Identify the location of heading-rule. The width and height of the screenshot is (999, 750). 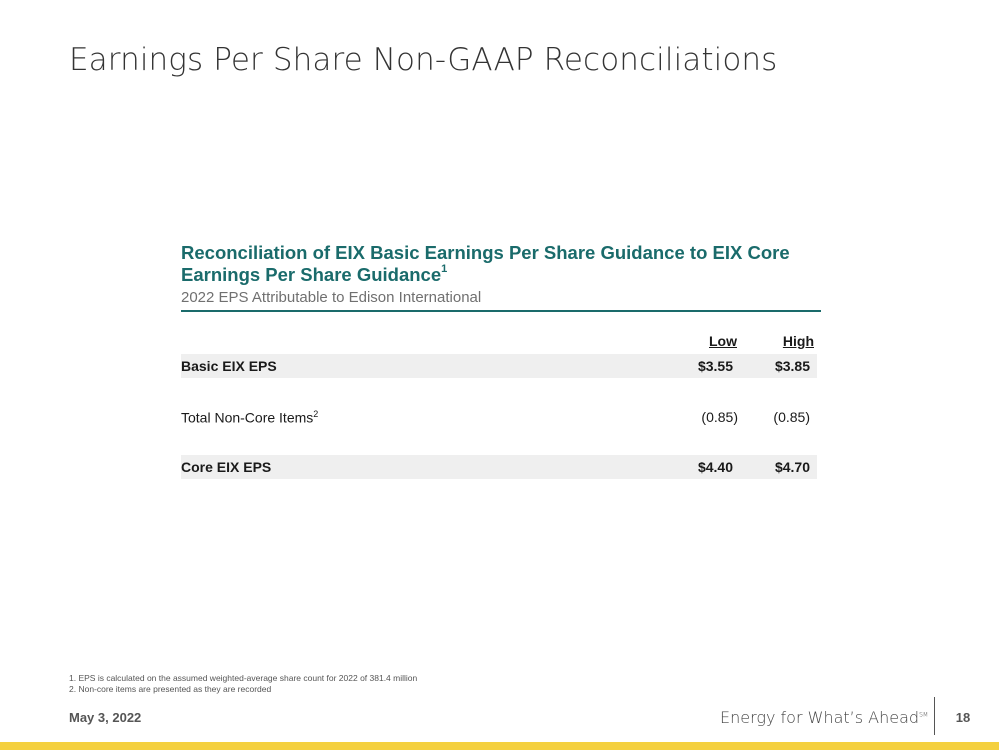
(501, 311).